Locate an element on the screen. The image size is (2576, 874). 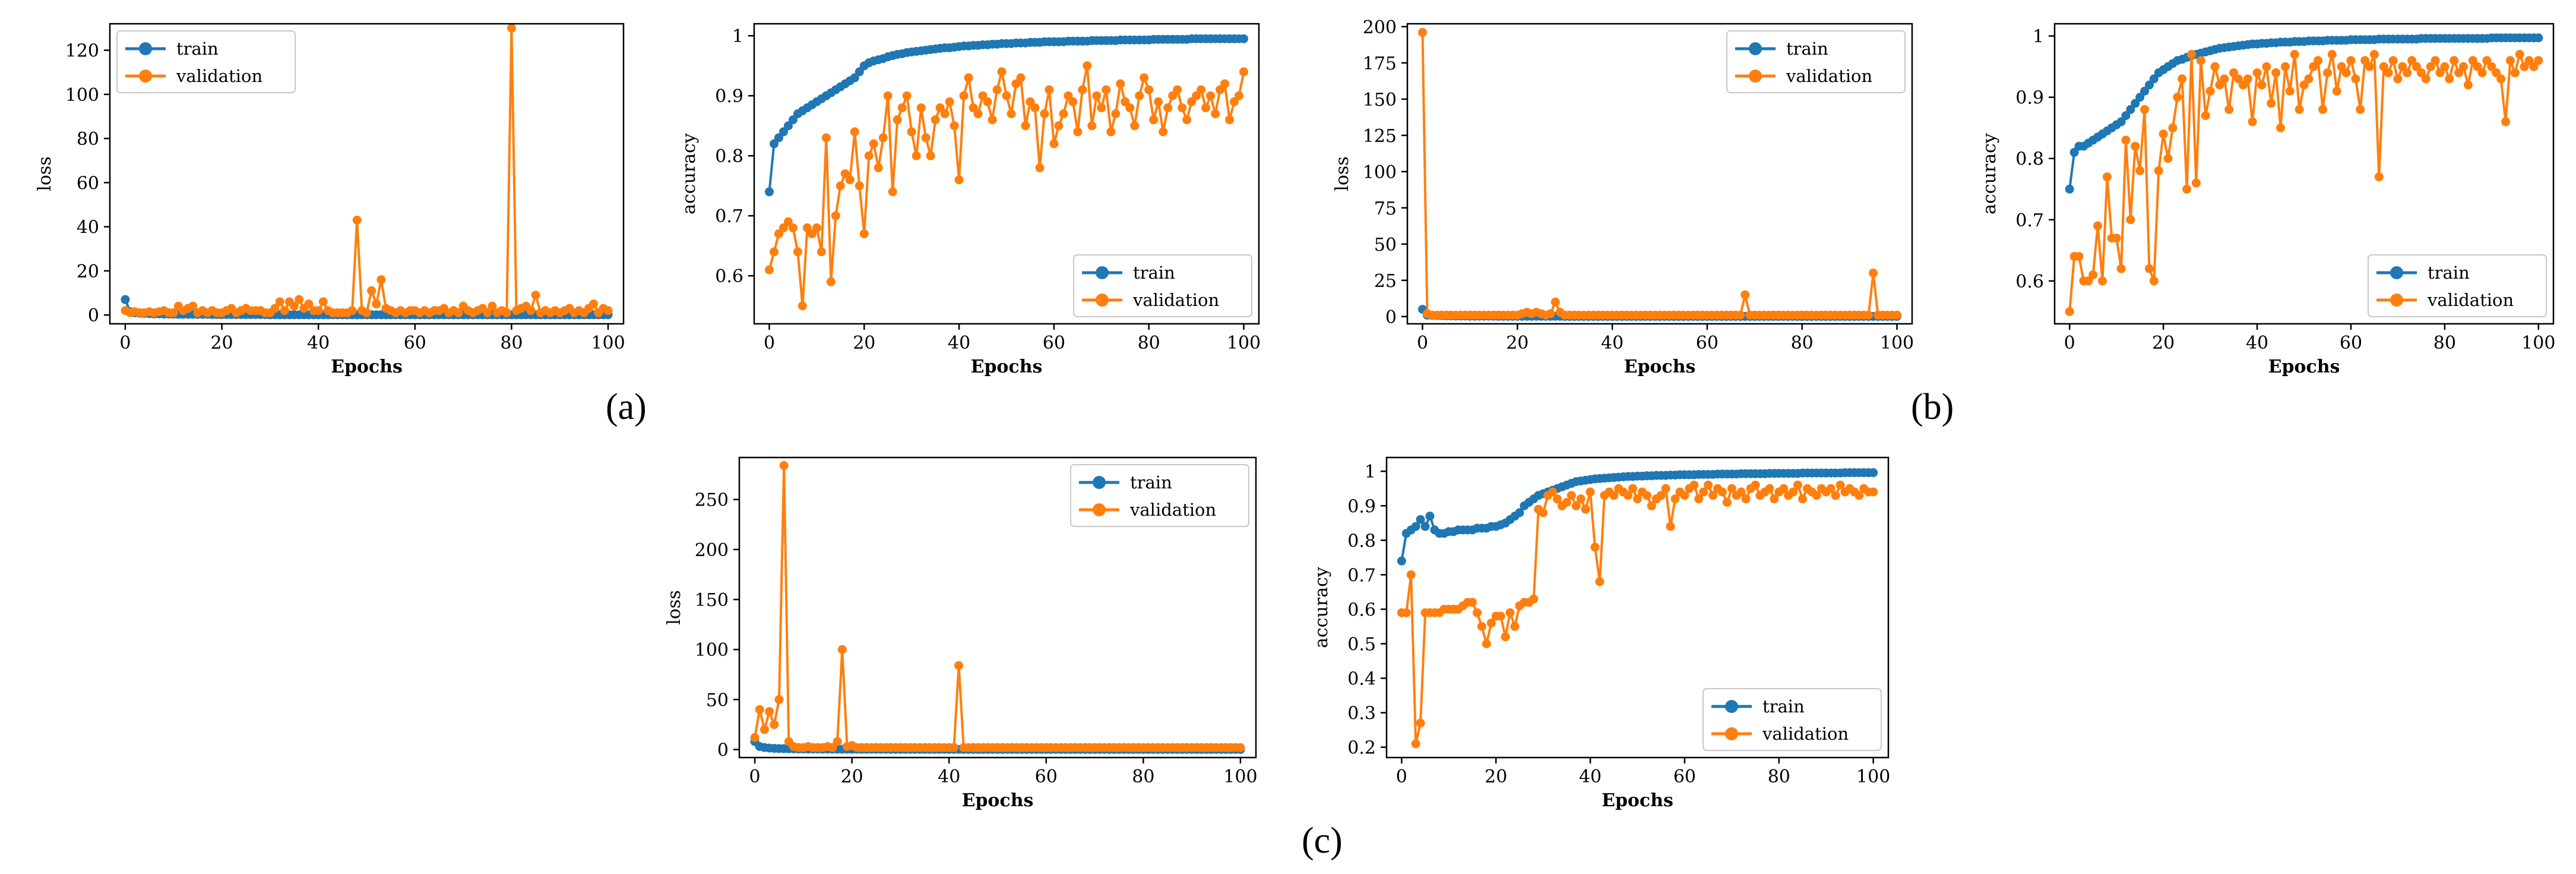
y-tick-label: 0.8 is located at coordinates (1361, 541).